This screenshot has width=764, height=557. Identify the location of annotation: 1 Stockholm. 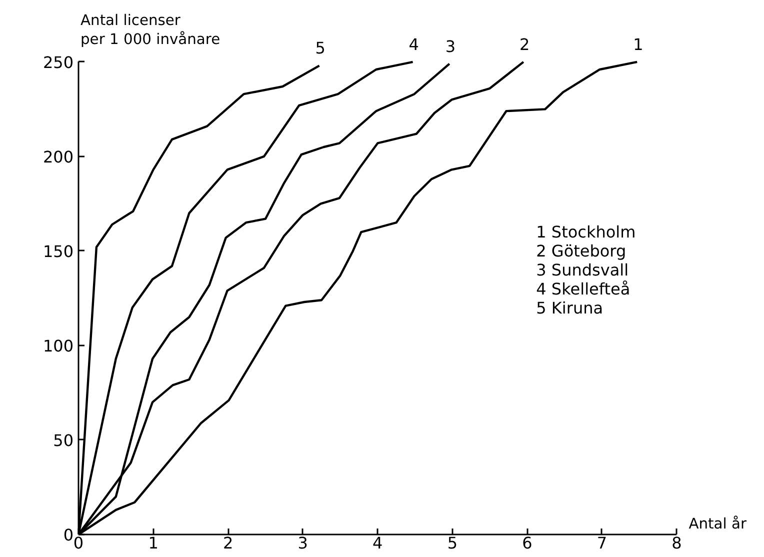
(586, 232).